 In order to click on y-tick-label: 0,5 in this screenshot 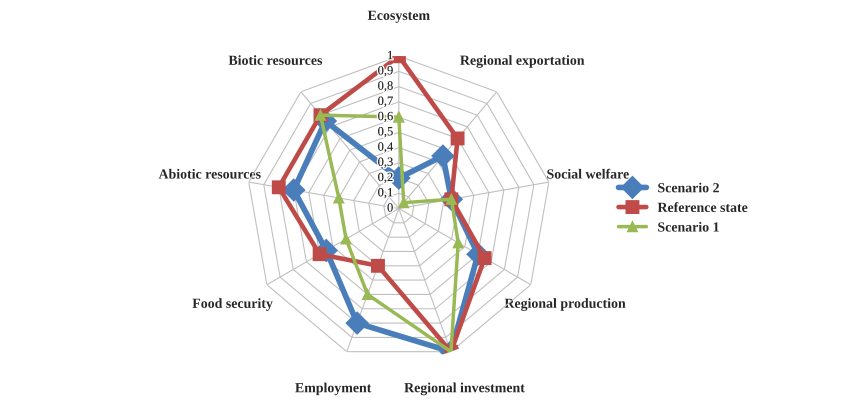, I will do `click(385, 132)`.